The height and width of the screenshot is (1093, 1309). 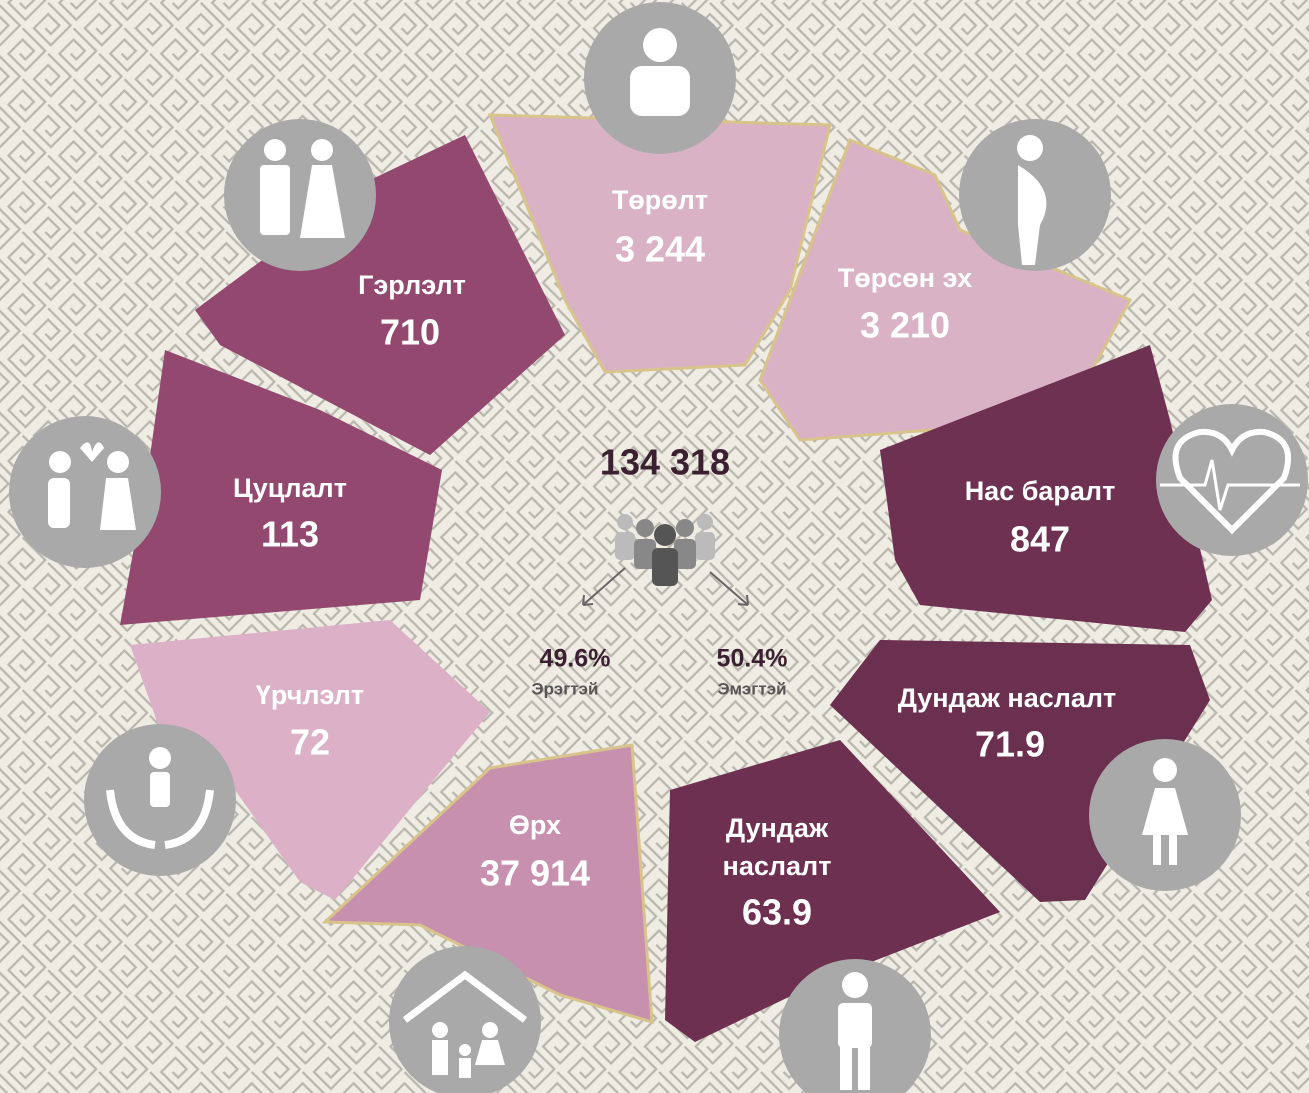 I want to click on segment-value: 3 244, so click(x=660, y=249).